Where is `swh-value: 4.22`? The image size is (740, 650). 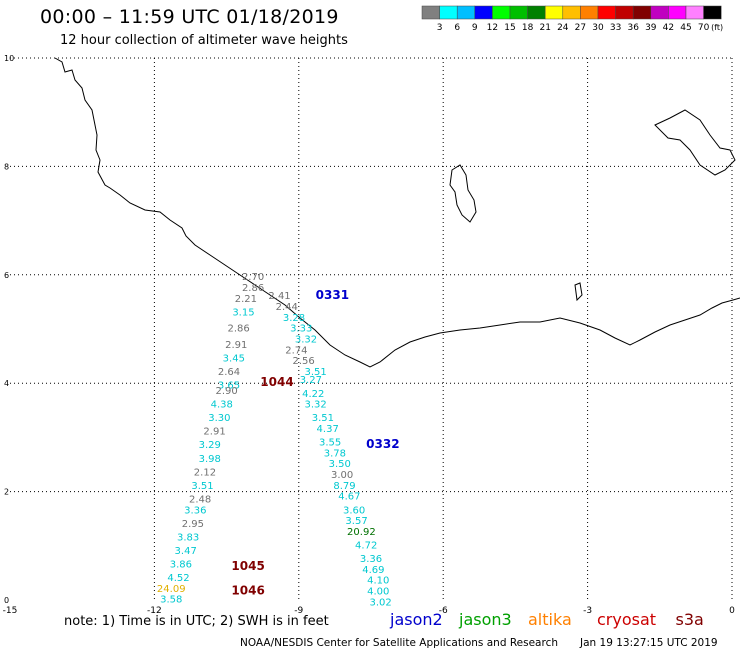 swh-value: 4.22 is located at coordinates (313, 394).